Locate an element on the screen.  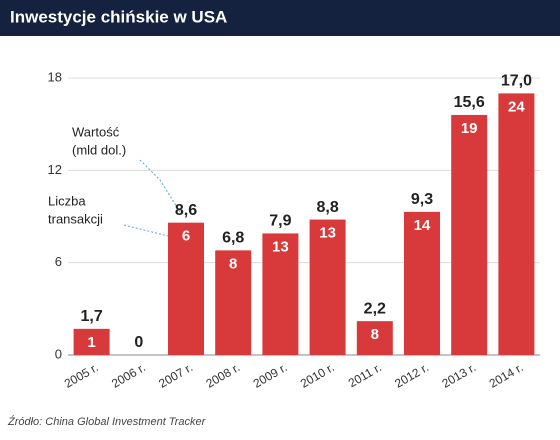
x-tick-label: 2008 r. is located at coordinates (223, 375).